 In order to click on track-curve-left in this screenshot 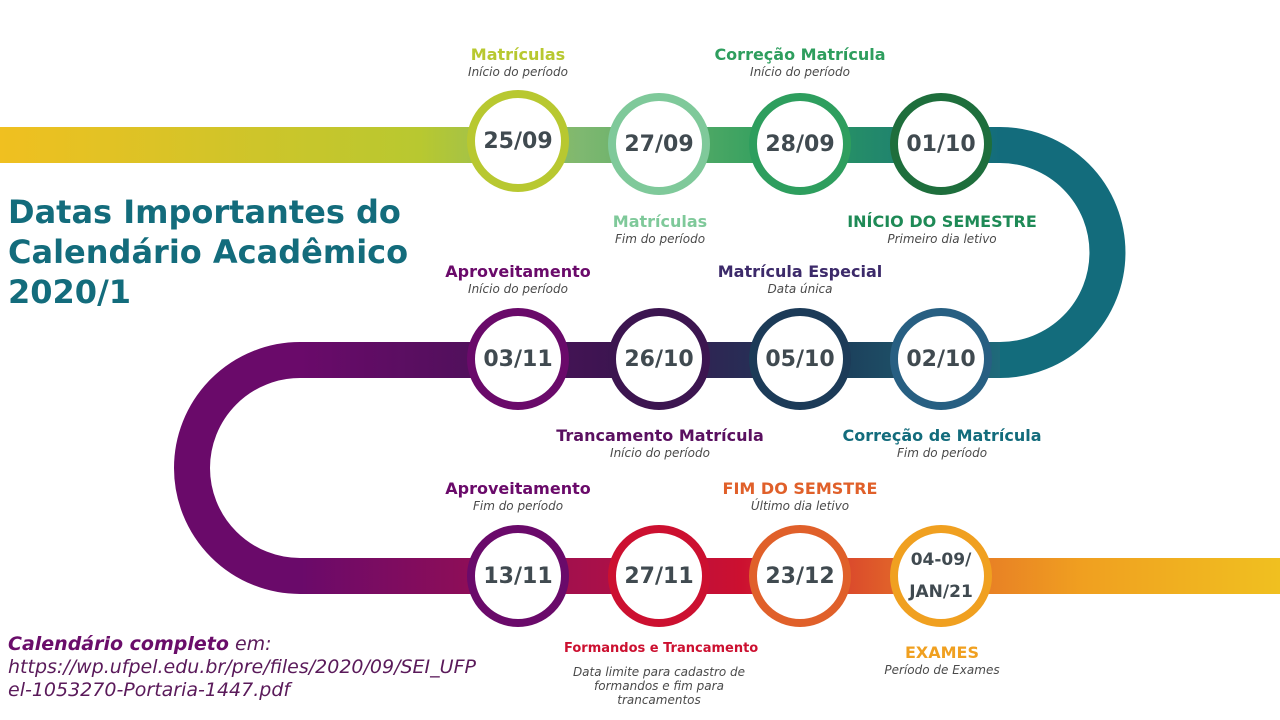, I will do `click(237, 468)`.